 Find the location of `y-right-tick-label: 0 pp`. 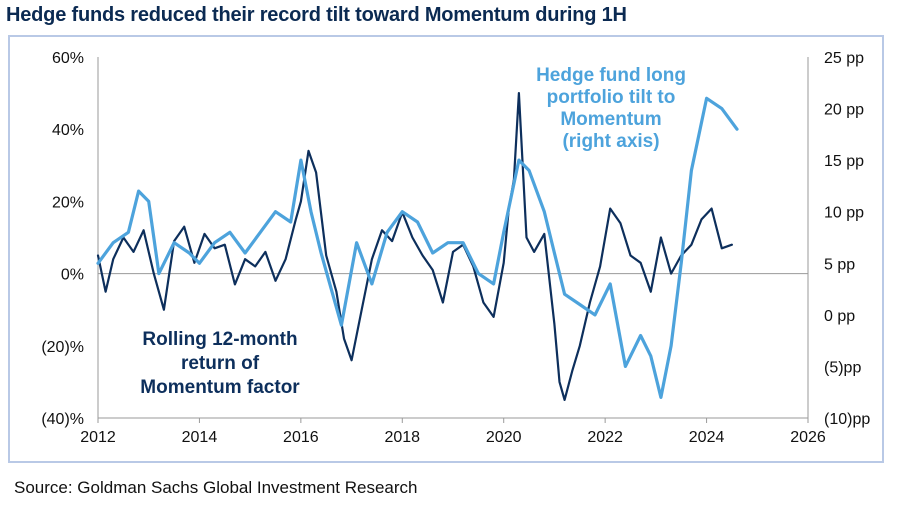

y-right-tick-label: 0 pp is located at coordinates (839, 316).